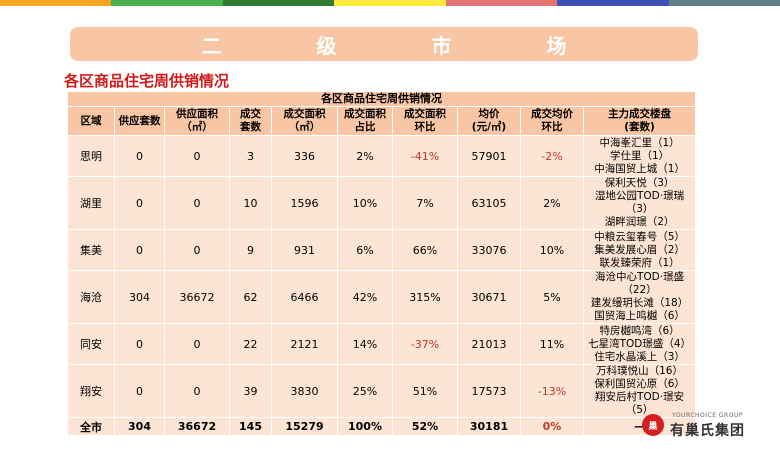  I want to click on main-projects-cell: 保利天悦（3） 湿地公园TOD·璟瑞（3） 湖畔润璟（2）, so click(639, 203).